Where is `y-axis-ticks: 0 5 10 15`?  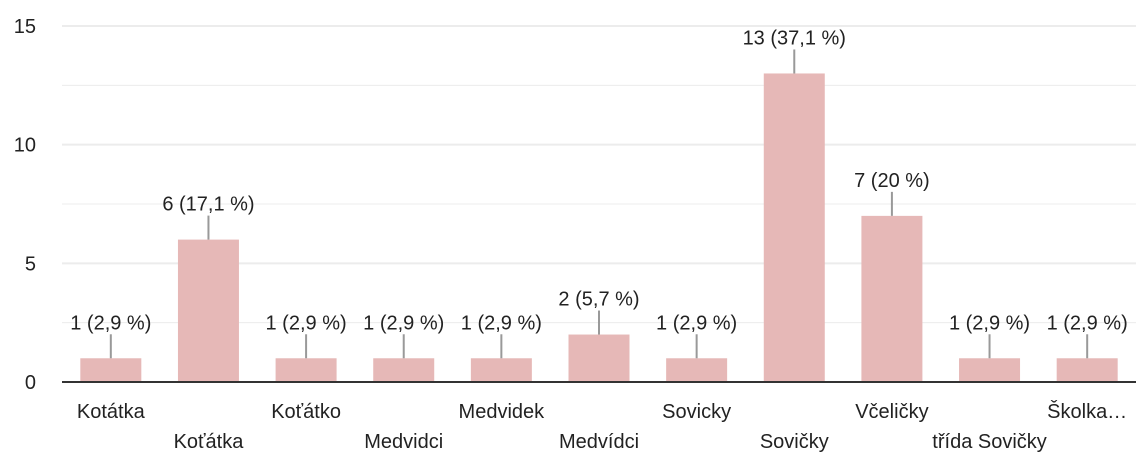
y-axis-ticks: 0 5 10 15 is located at coordinates (25, 205).